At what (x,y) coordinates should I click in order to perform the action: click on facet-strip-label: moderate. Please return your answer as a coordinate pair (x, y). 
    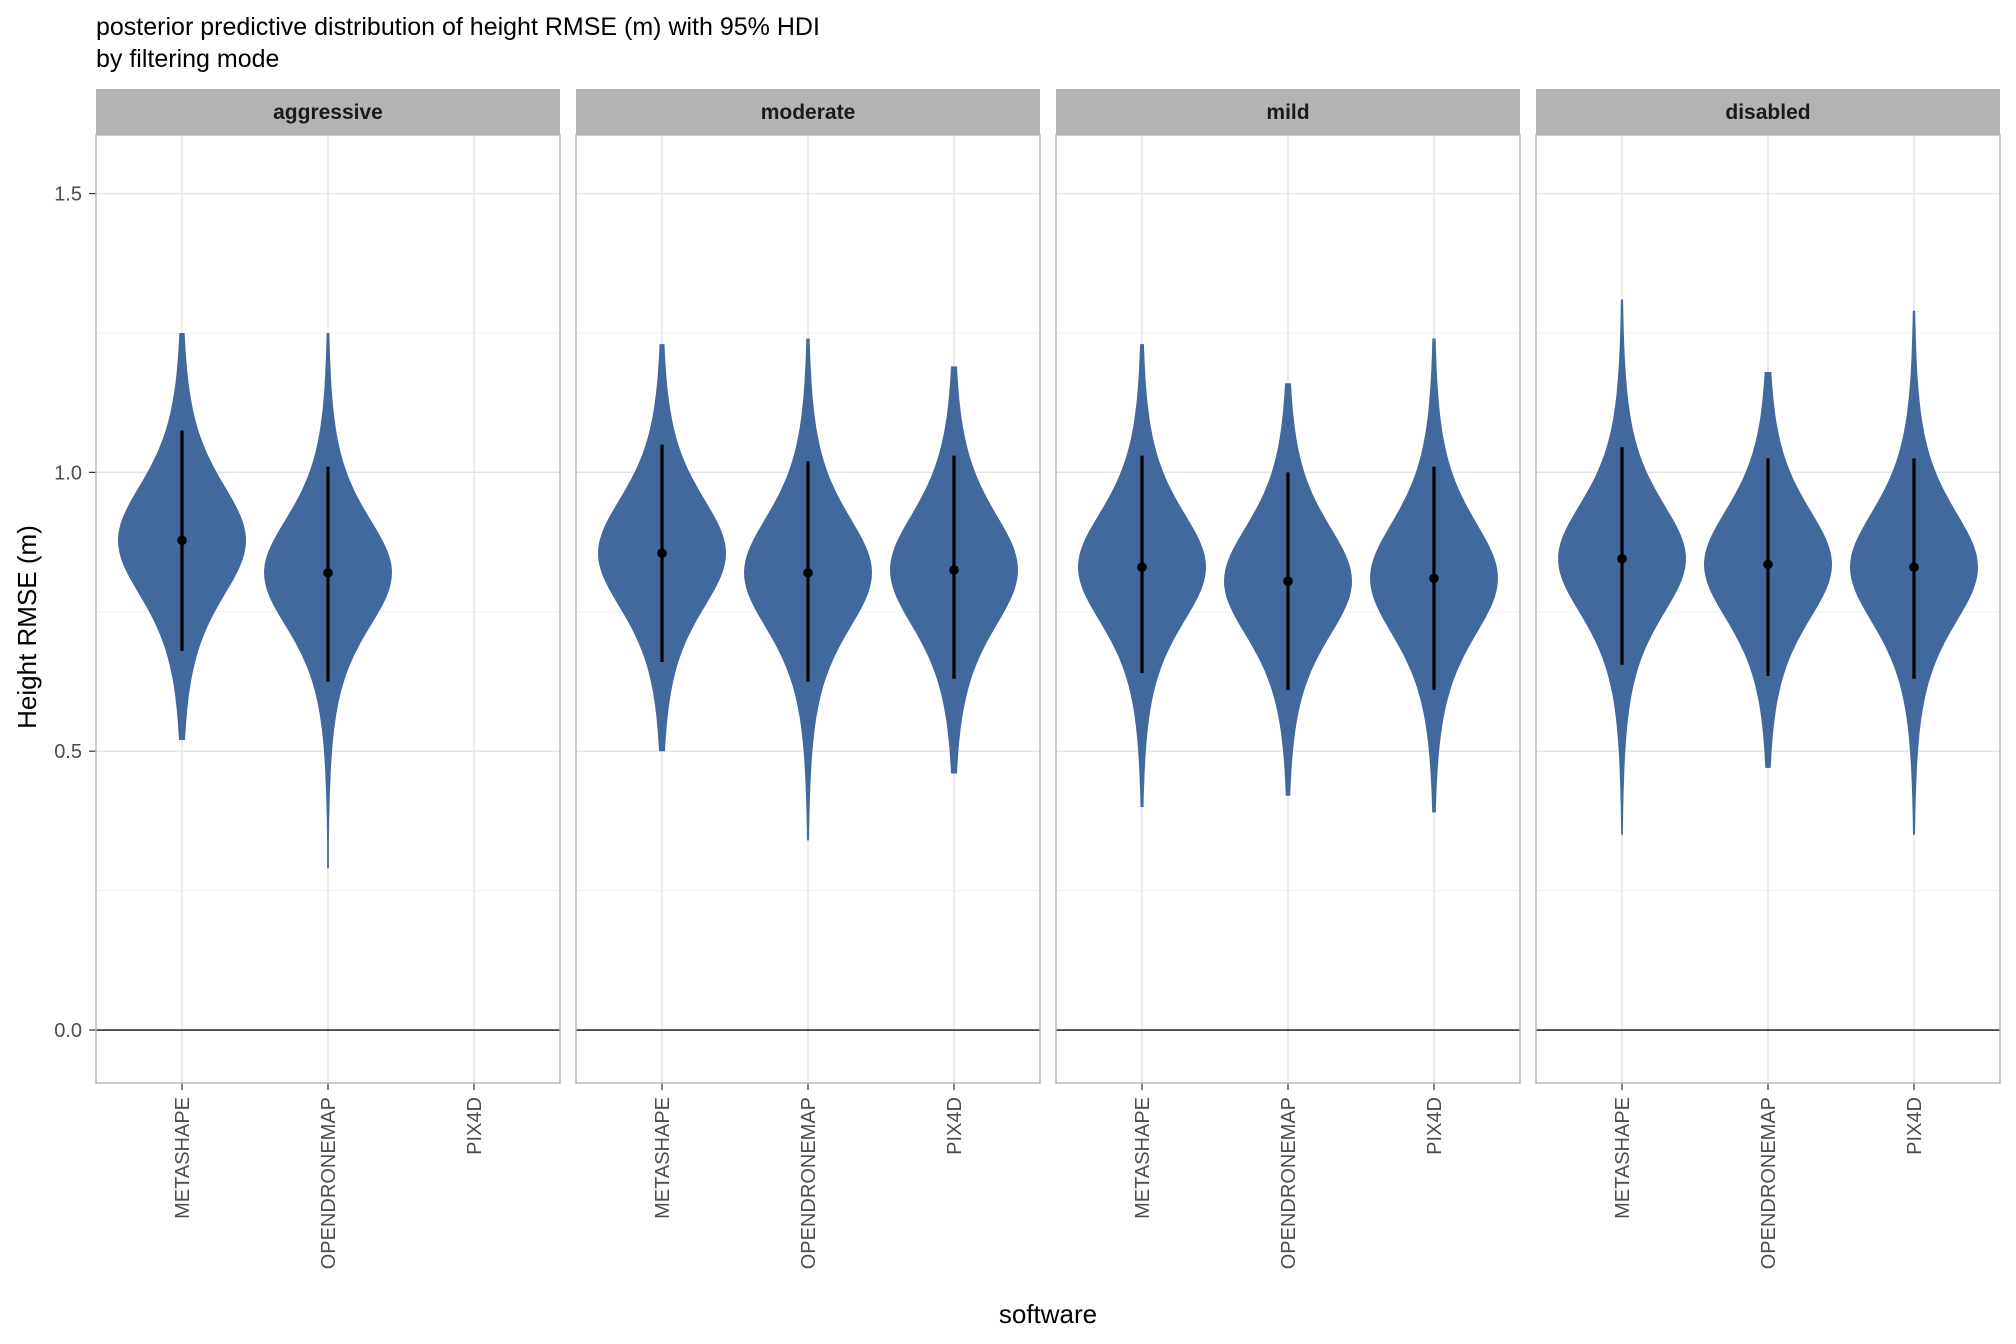
    Looking at the image, I should click on (808, 112).